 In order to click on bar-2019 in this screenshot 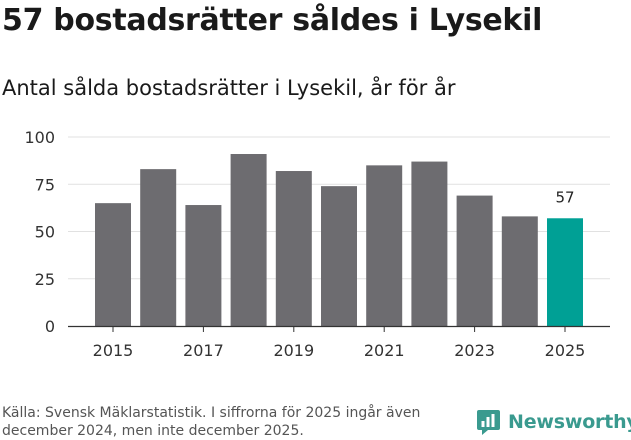, I will do `click(293, 248)`.